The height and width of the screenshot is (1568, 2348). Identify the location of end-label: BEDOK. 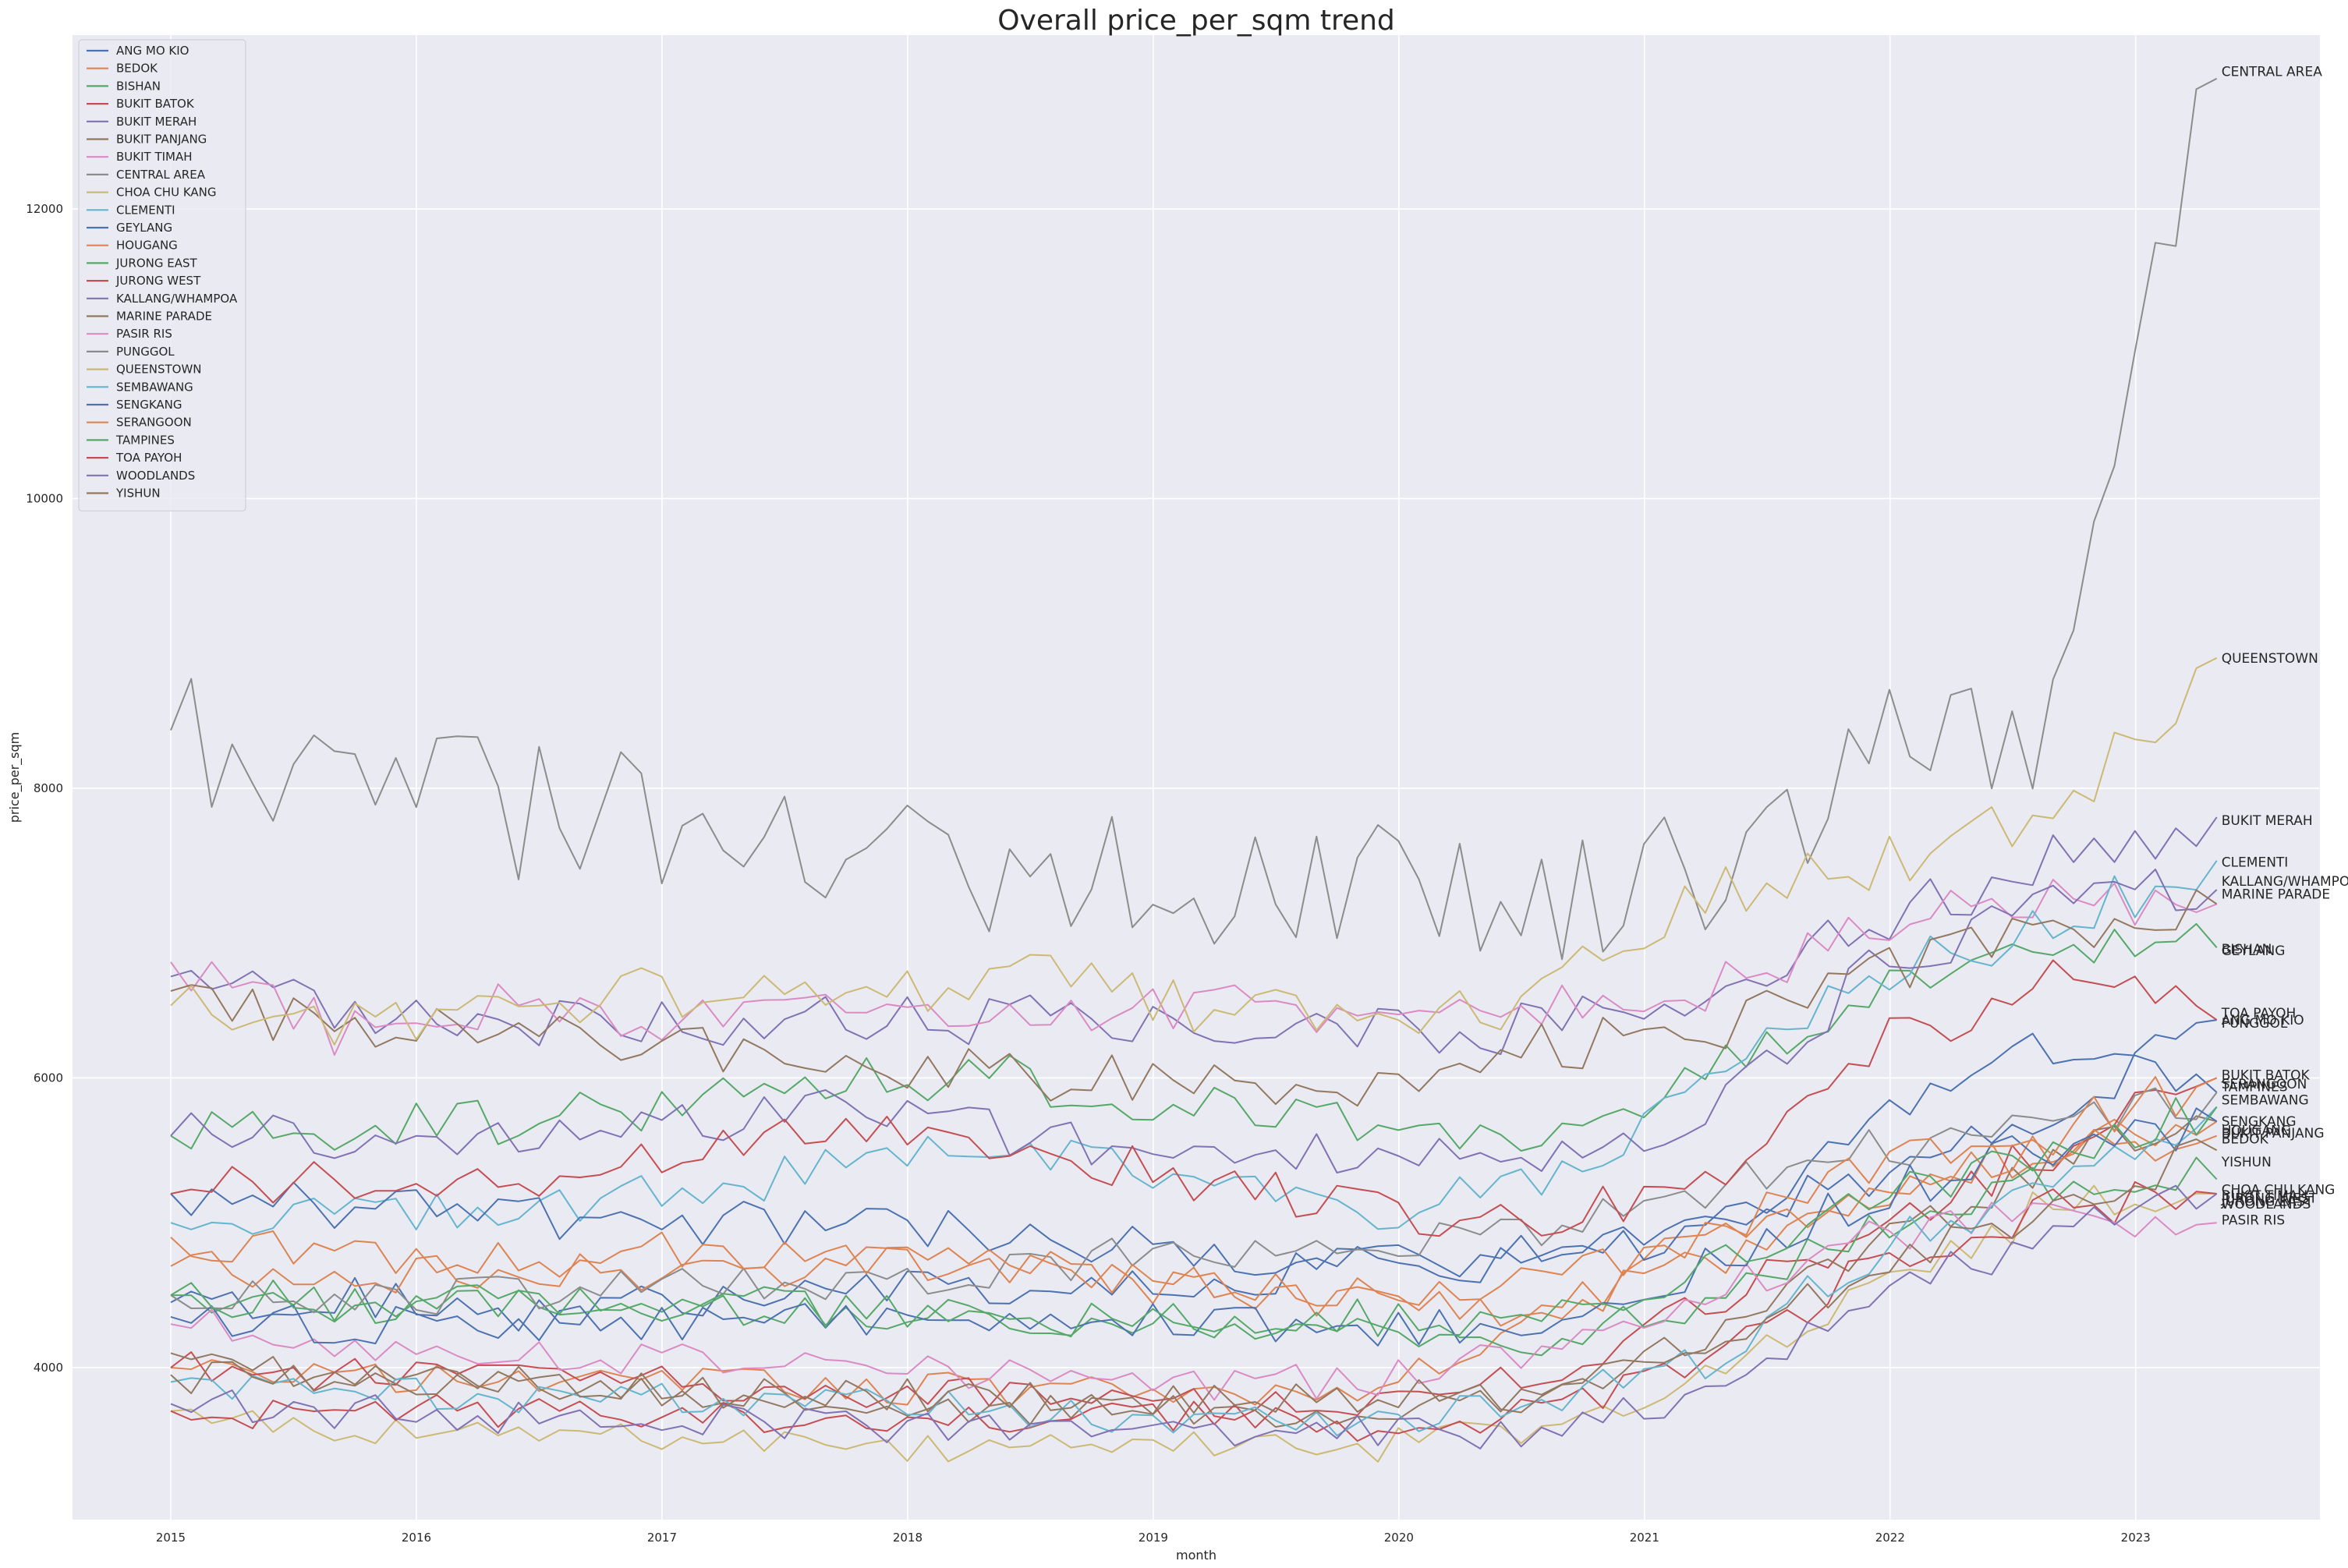
(2245, 1139).